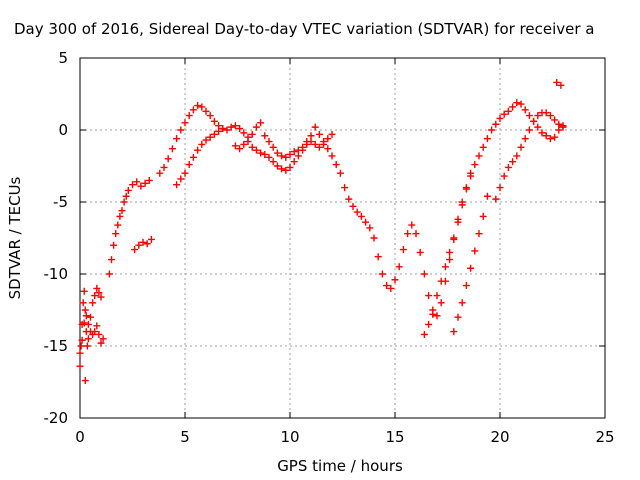  Describe the element at coordinates (80, 437) in the screenshot. I see `x-tick-label: 0` at that location.